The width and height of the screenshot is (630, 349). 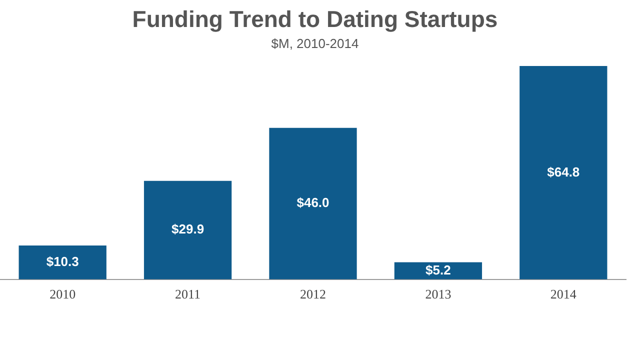 I want to click on x-tick-label: 2012, so click(x=313, y=294).